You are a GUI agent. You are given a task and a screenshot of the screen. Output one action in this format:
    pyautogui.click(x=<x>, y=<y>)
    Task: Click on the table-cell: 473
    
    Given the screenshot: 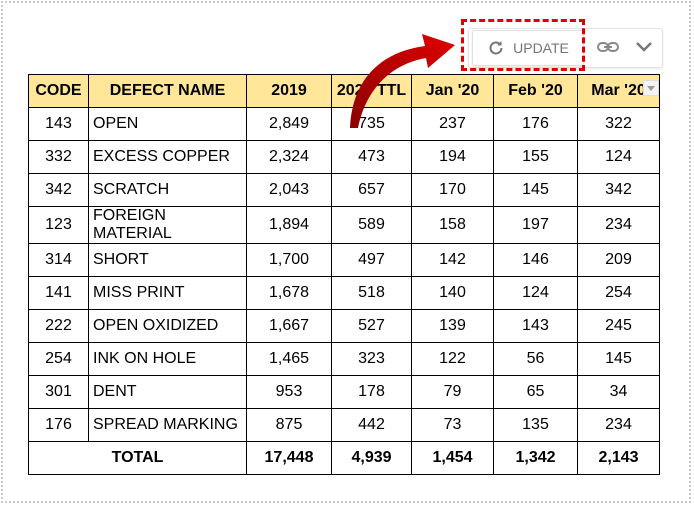 What is the action you would take?
    pyautogui.click(x=371, y=157)
    